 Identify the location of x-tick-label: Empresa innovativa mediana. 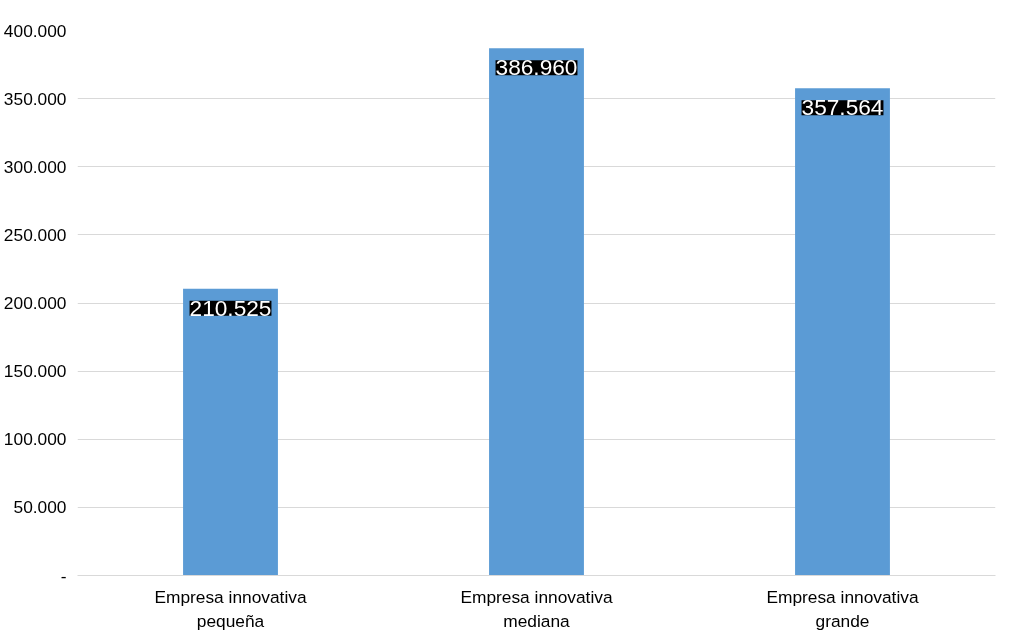
(536, 608).